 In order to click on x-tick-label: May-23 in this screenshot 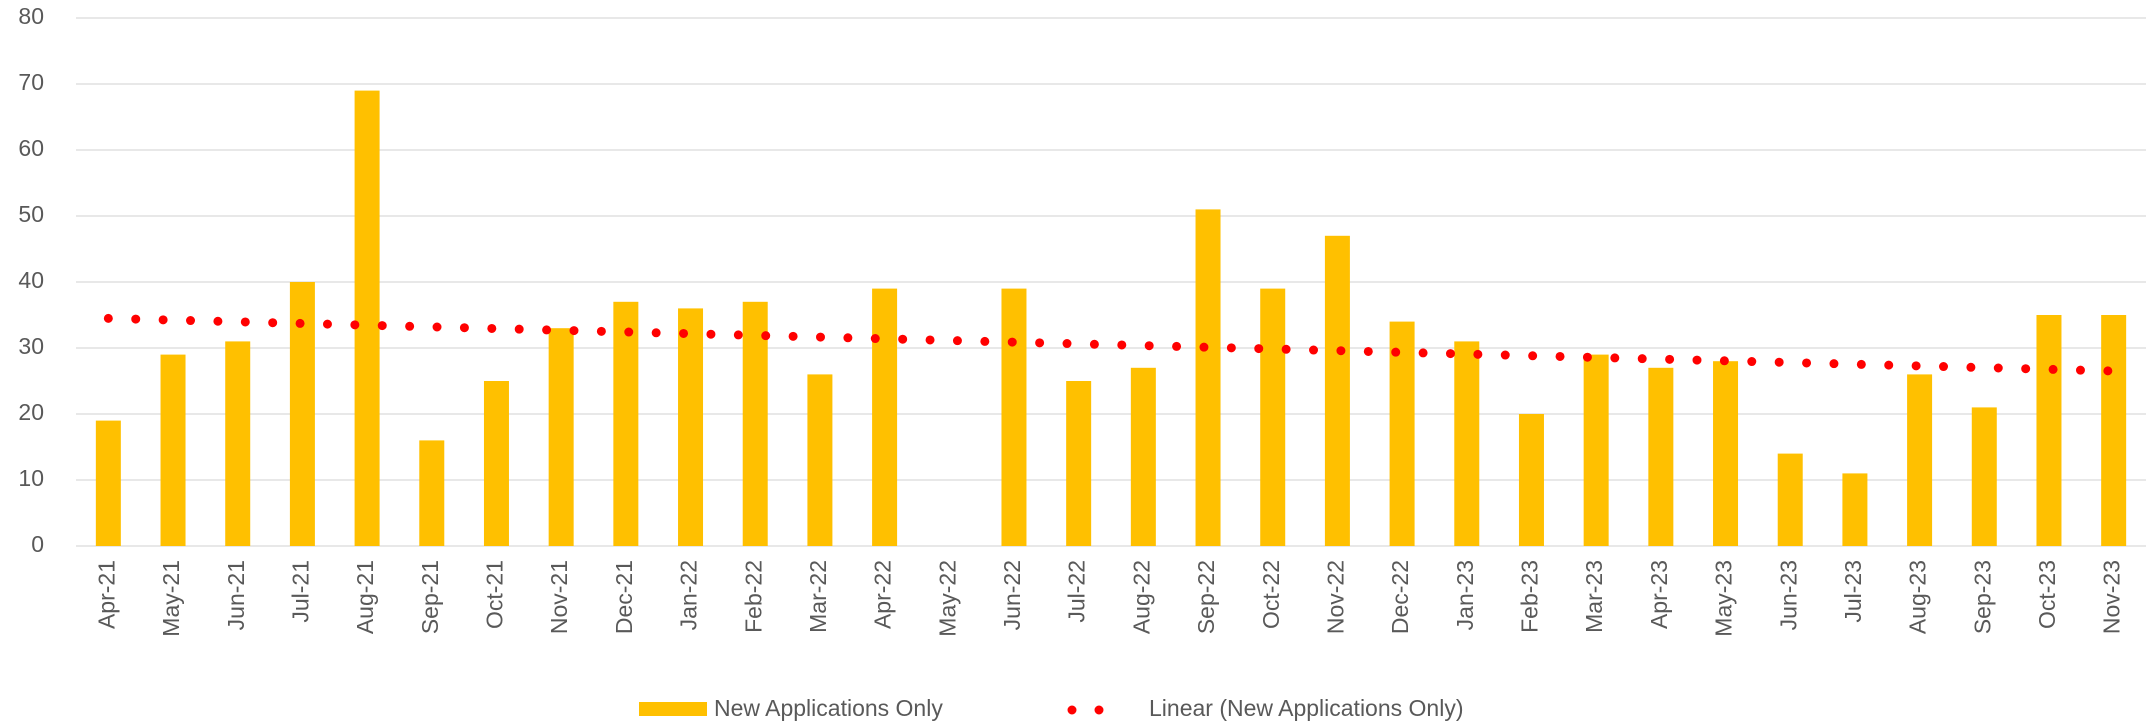, I will do `click(1724, 598)`.